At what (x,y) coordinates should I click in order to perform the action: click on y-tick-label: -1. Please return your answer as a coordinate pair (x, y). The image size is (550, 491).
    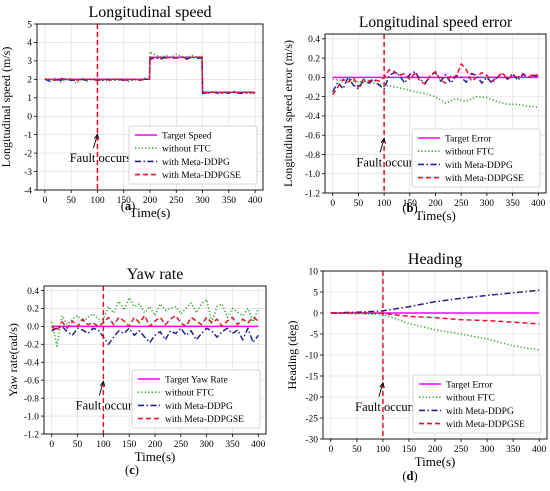
    Looking at the image, I should click on (28, 136).